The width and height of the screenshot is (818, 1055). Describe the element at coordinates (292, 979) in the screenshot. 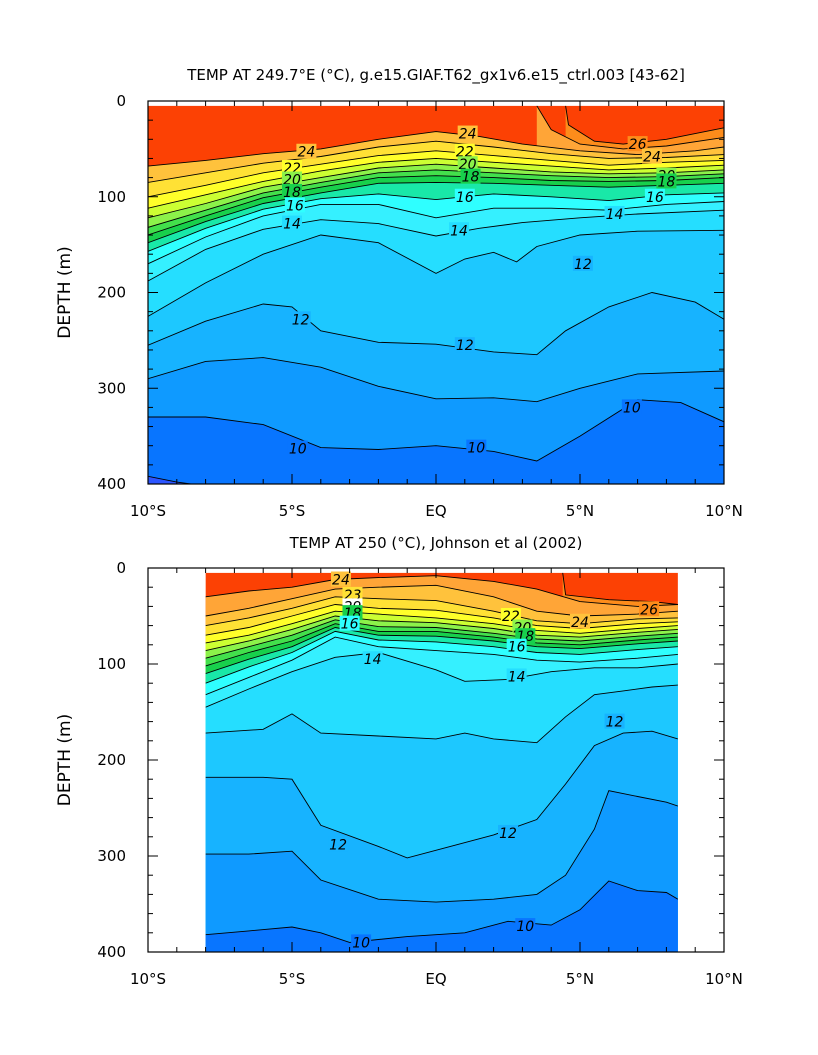

I see `x-tick-label: 5°S` at that location.